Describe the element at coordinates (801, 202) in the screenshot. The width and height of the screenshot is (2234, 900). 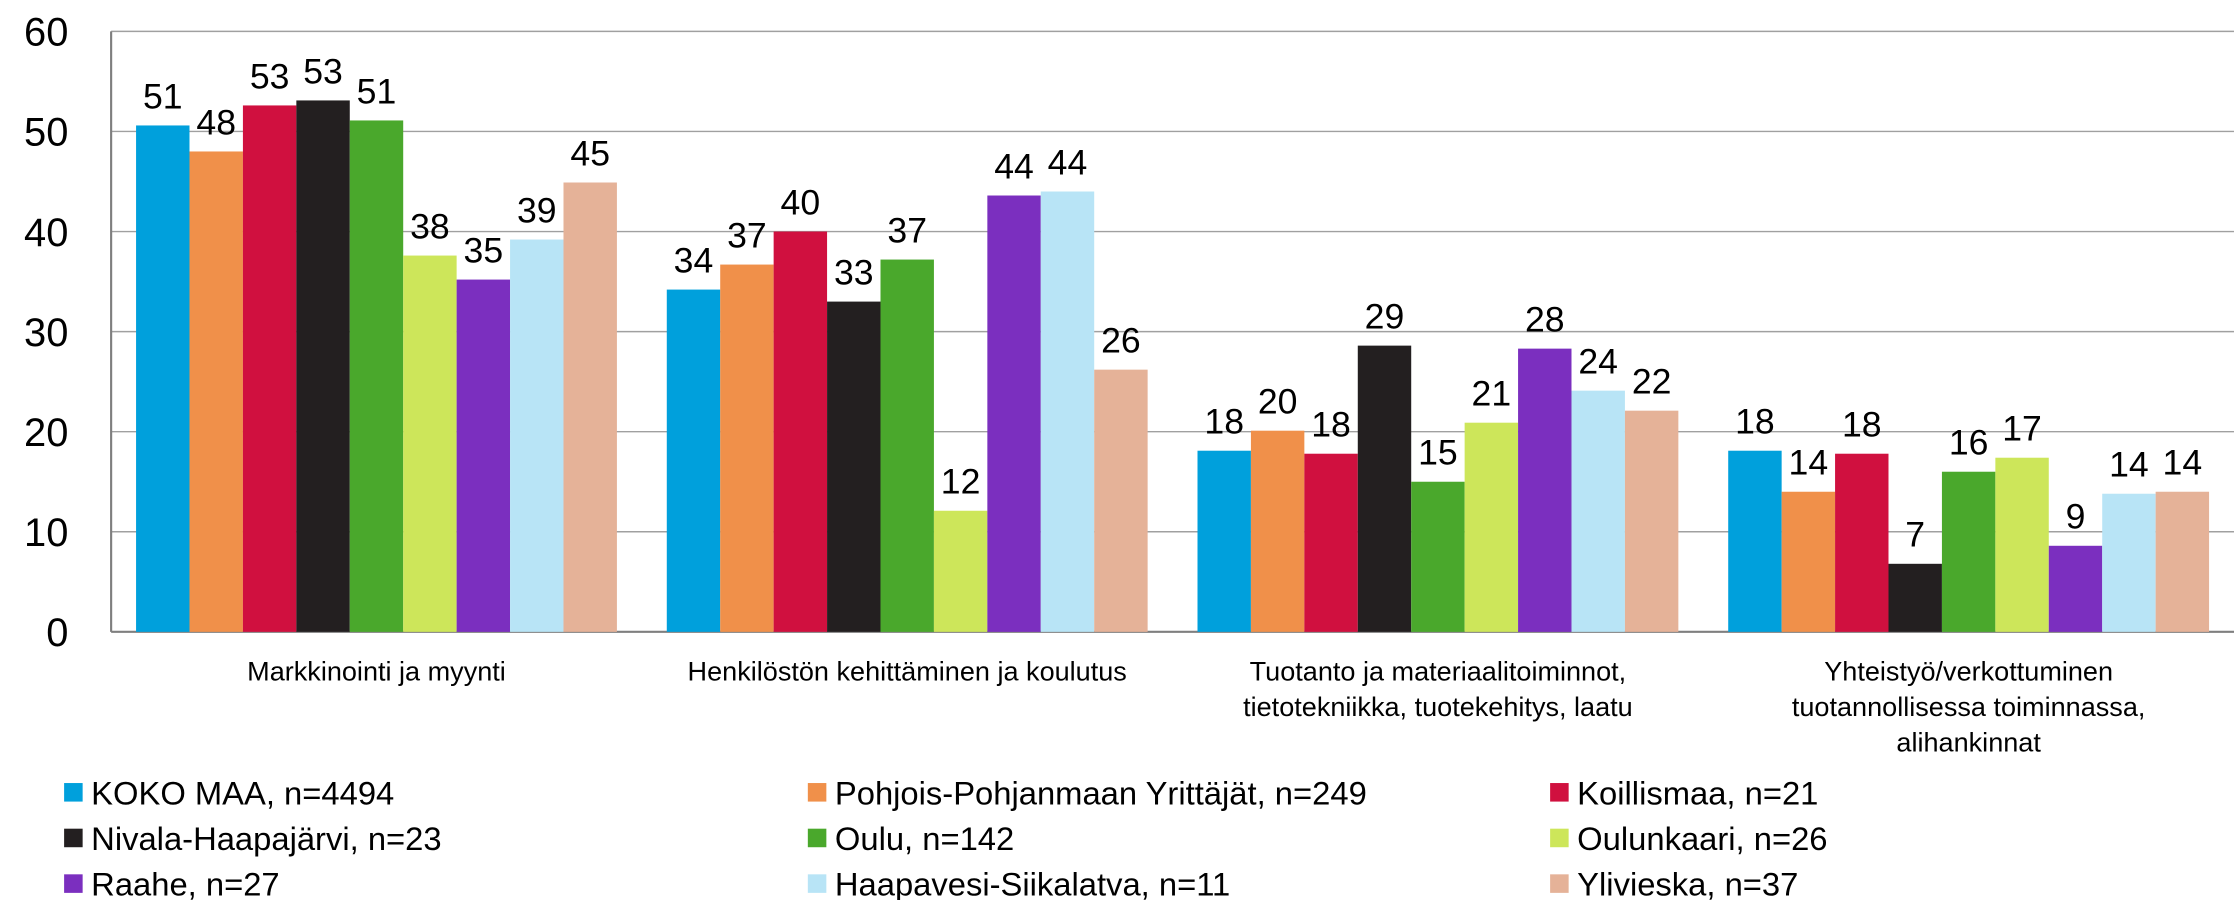
I see `value-label: 40` at that location.